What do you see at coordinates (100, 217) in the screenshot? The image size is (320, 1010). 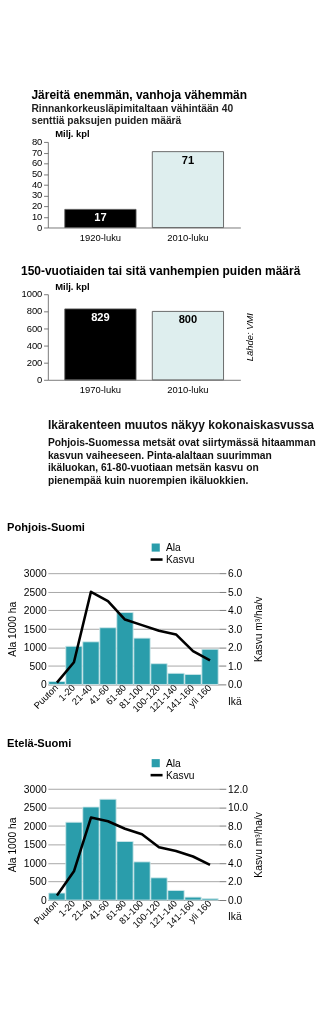 I see `data-label: 17` at bounding box center [100, 217].